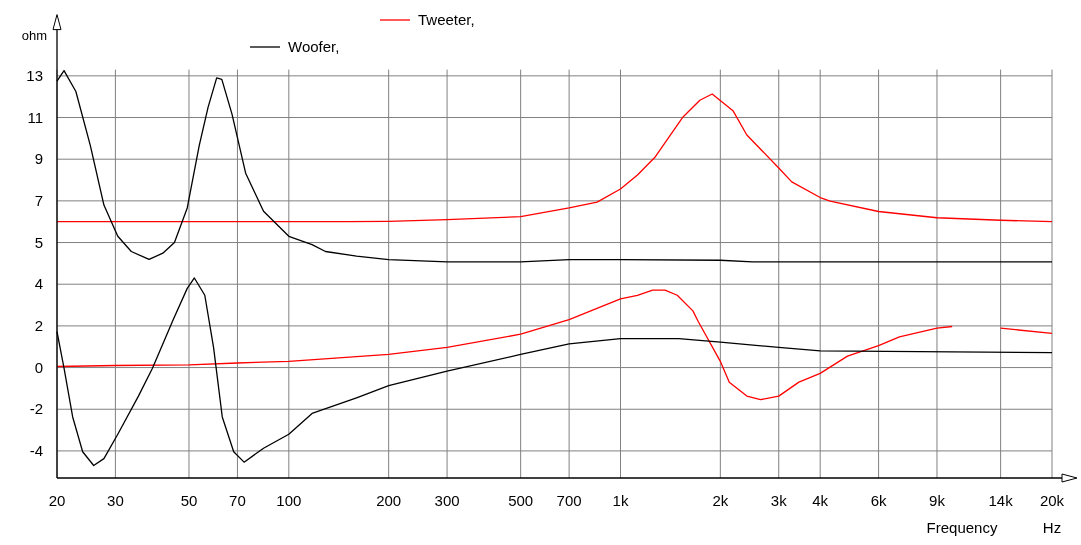 This screenshot has height=545, width=1081. Describe the element at coordinates (34, 75) in the screenshot. I see `y-tick-label: 13` at that location.